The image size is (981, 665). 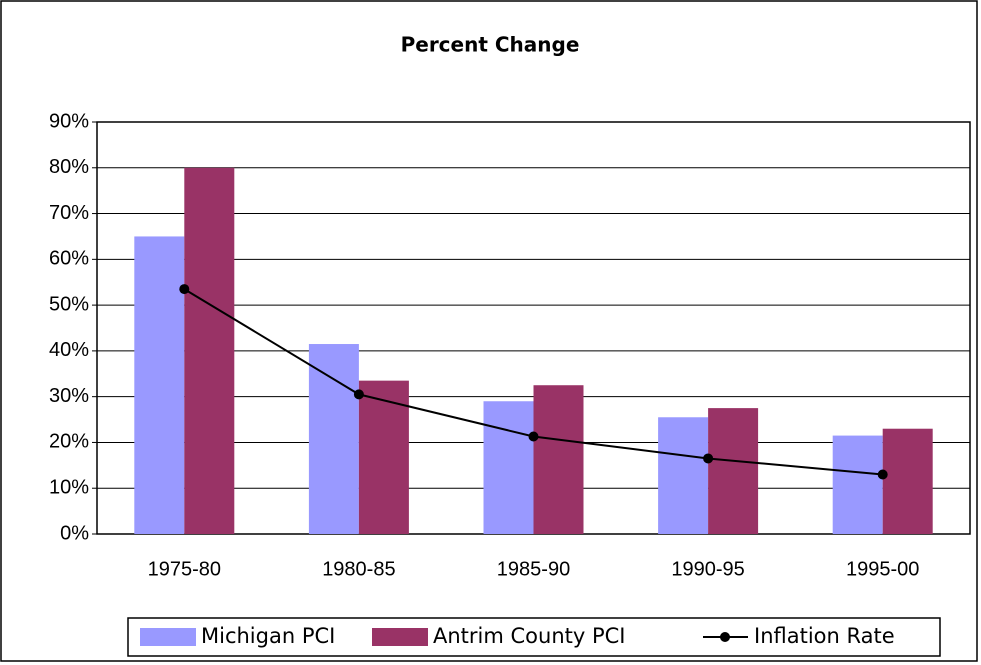 What do you see at coordinates (882, 569) in the screenshot?
I see `x-tick-label: 1995-00` at bounding box center [882, 569].